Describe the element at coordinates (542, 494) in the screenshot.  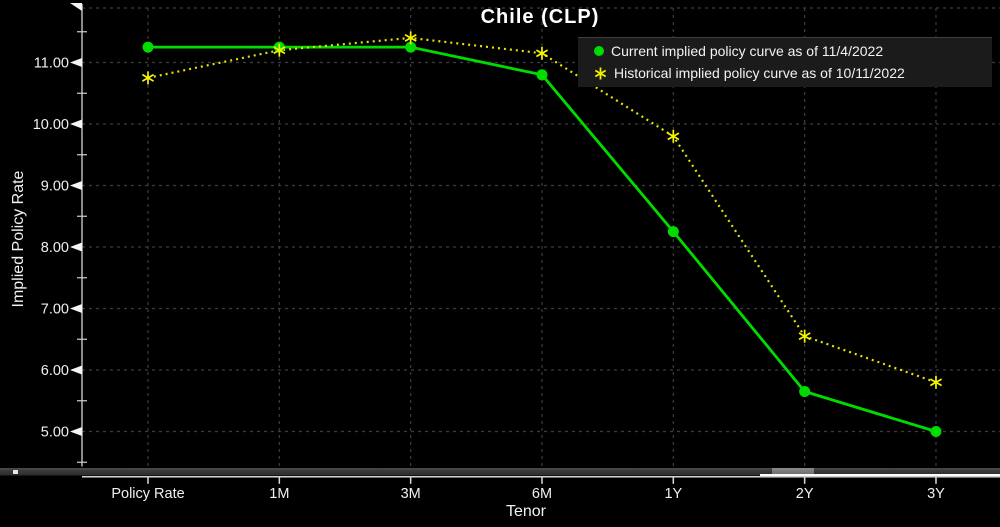
I see `x-tick-label: 6M` at that location.